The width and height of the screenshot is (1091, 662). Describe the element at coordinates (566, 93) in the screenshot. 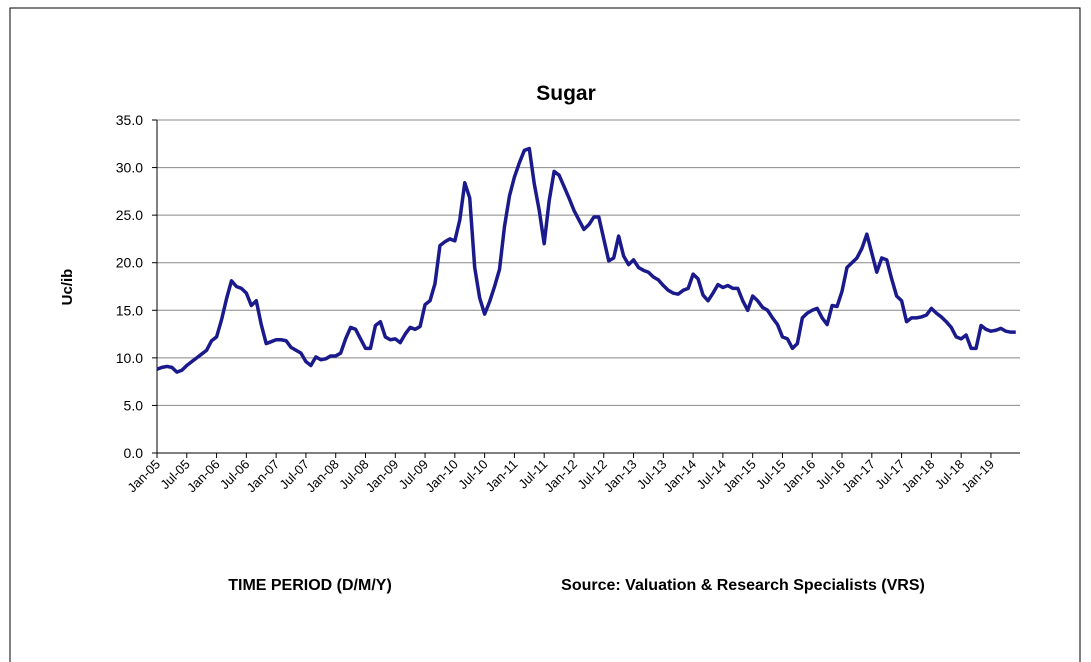

I see `chart-title: Sugar` at that location.